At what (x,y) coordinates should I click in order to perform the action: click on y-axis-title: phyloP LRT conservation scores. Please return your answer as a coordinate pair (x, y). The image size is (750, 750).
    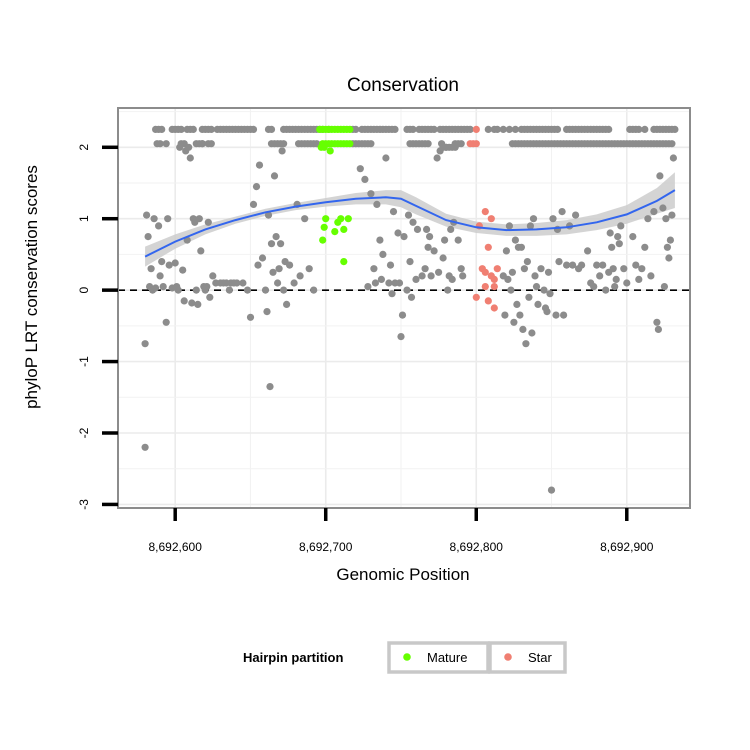
    Looking at the image, I should click on (31, 287).